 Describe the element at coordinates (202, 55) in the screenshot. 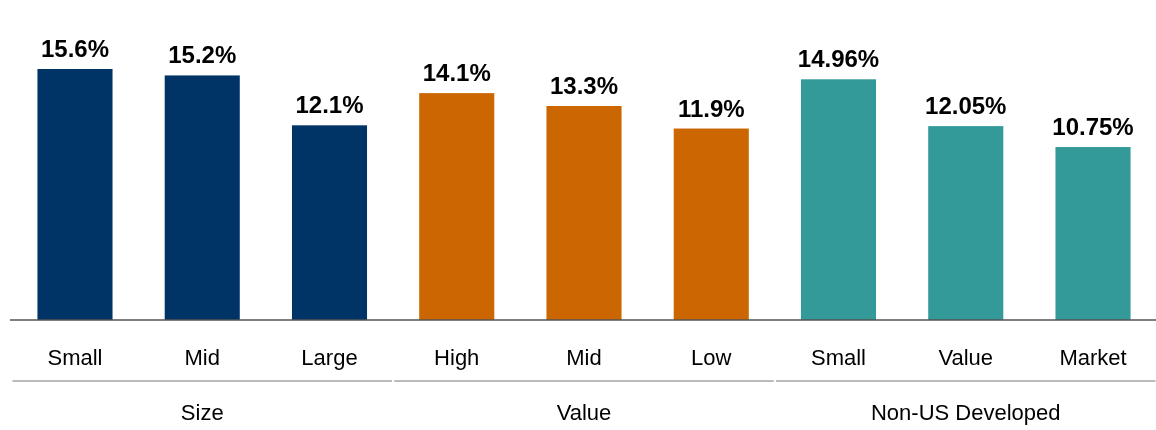

I see `data-label: 15.2%` at that location.